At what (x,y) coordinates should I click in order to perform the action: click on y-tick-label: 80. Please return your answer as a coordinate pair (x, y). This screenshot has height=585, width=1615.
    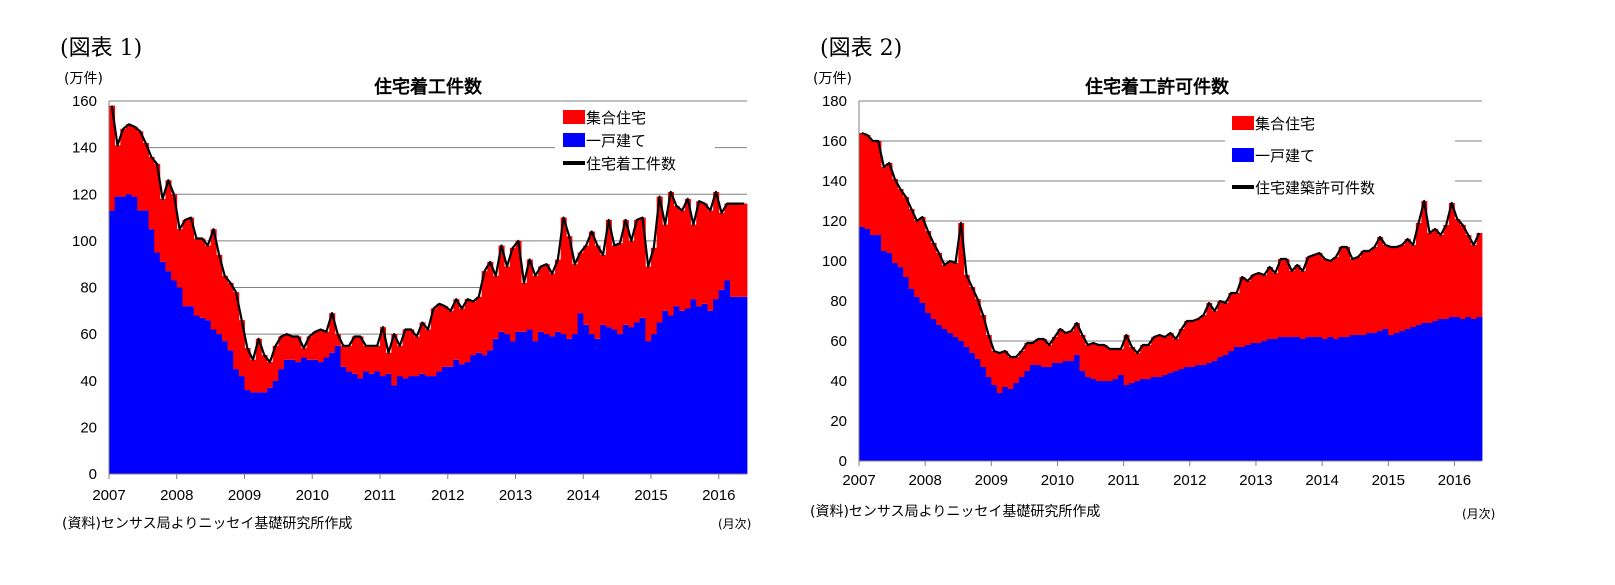
    Looking at the image, I should click on (838, 301).